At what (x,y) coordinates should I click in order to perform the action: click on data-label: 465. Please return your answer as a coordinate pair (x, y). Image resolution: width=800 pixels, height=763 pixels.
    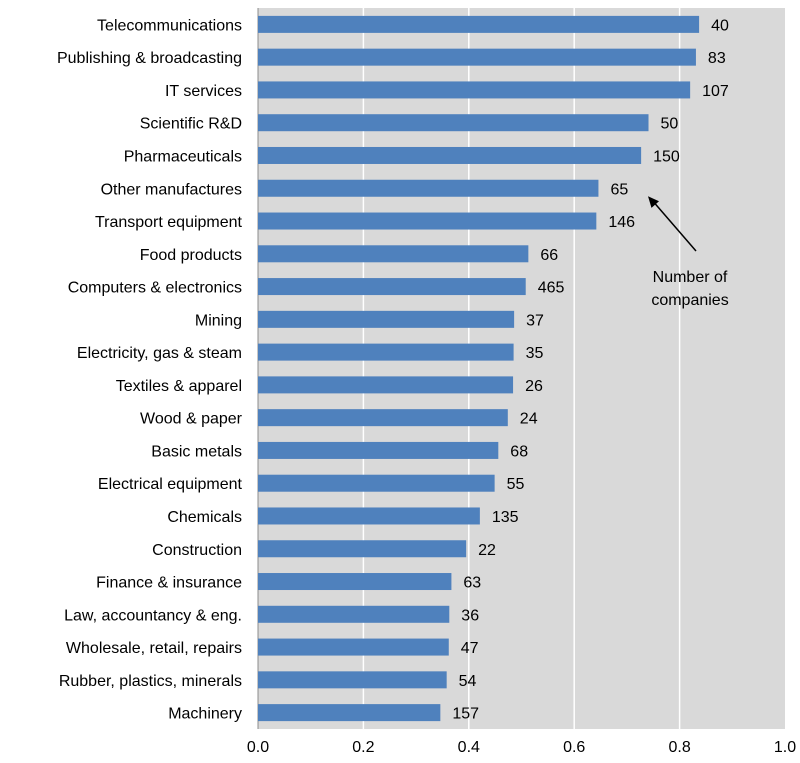
    Looking at the image, I should click on (551, 288).